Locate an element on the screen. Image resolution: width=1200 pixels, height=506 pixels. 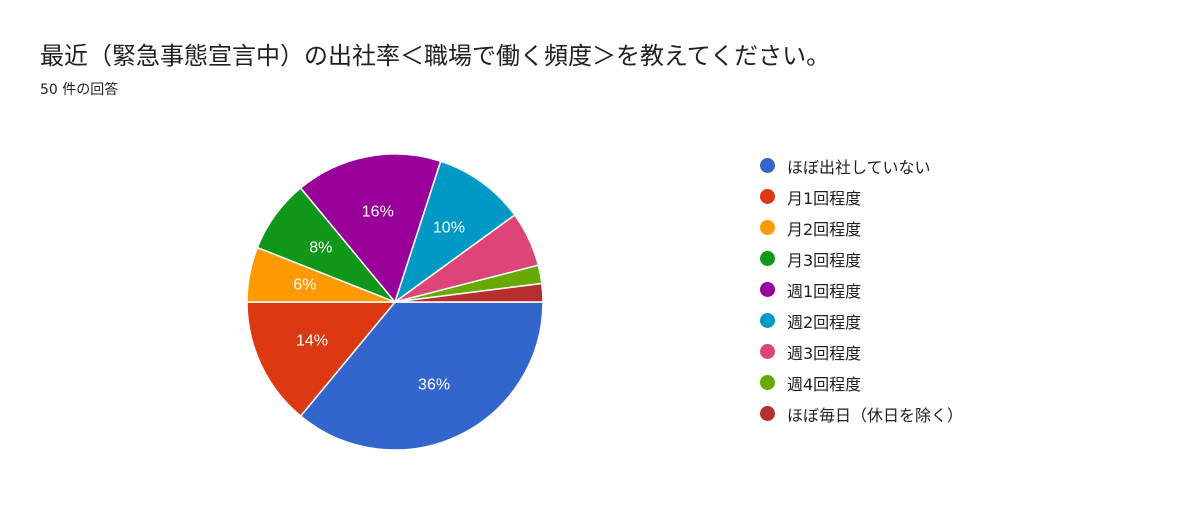
legend-label: 月3回程度 is located at coordinates (824, 260).